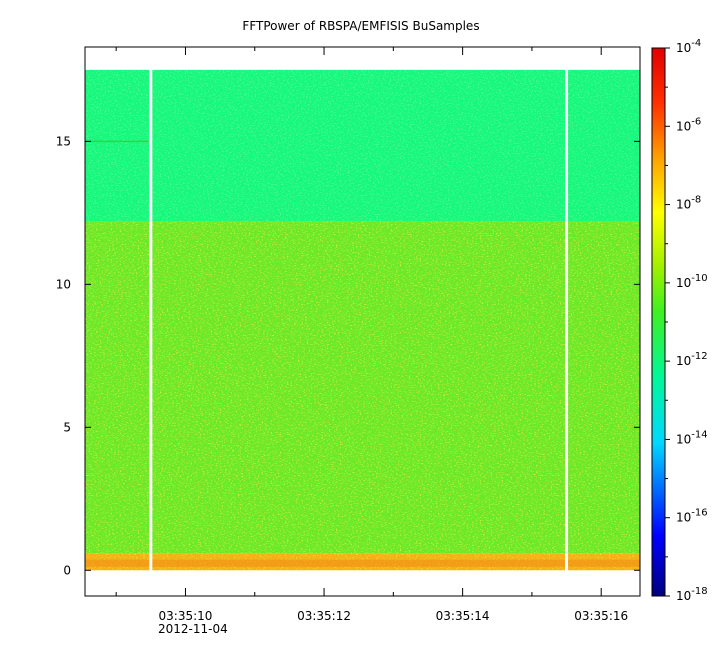 The width and height of the screenshot is (724, 656). Describe the element at coordinates (688, 124) in the screenshot. I see `colorbar-tick-label: 10⁻⁶` at that location.